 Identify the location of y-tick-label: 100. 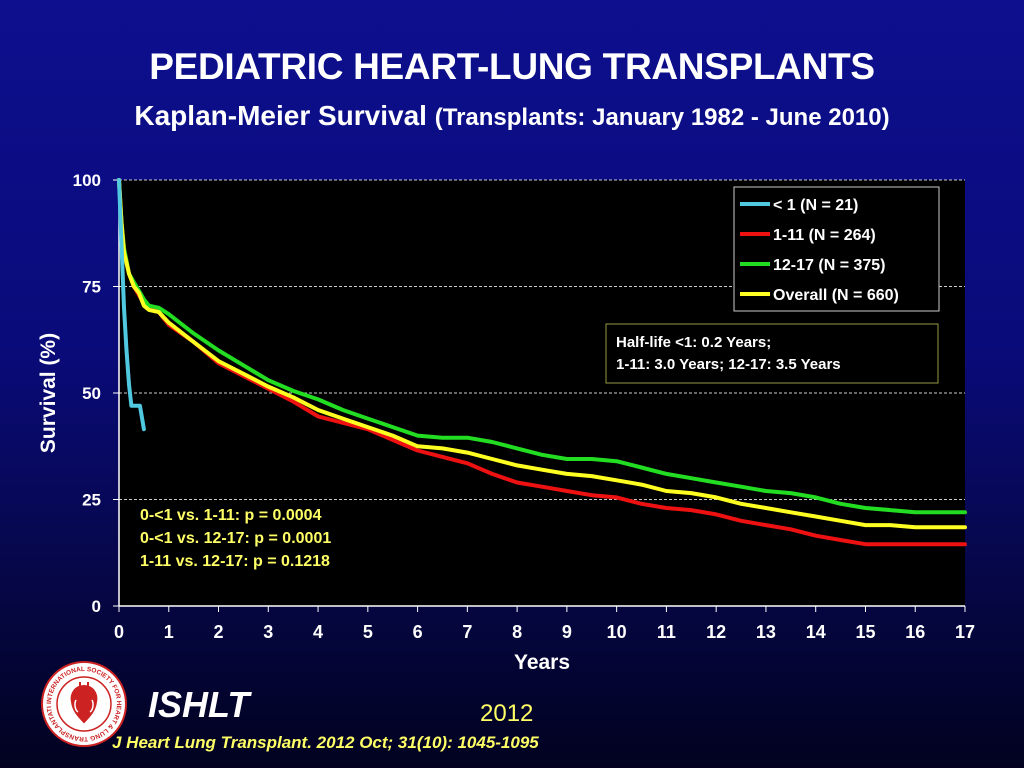
(87, 180).